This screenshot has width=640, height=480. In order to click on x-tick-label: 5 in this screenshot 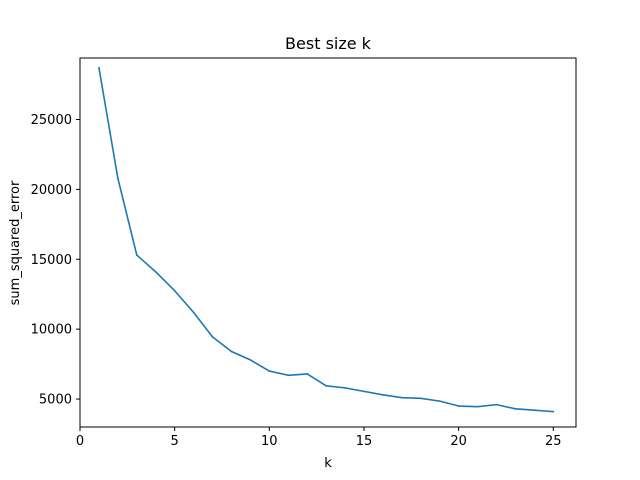, I will do `click(175, 441)`.